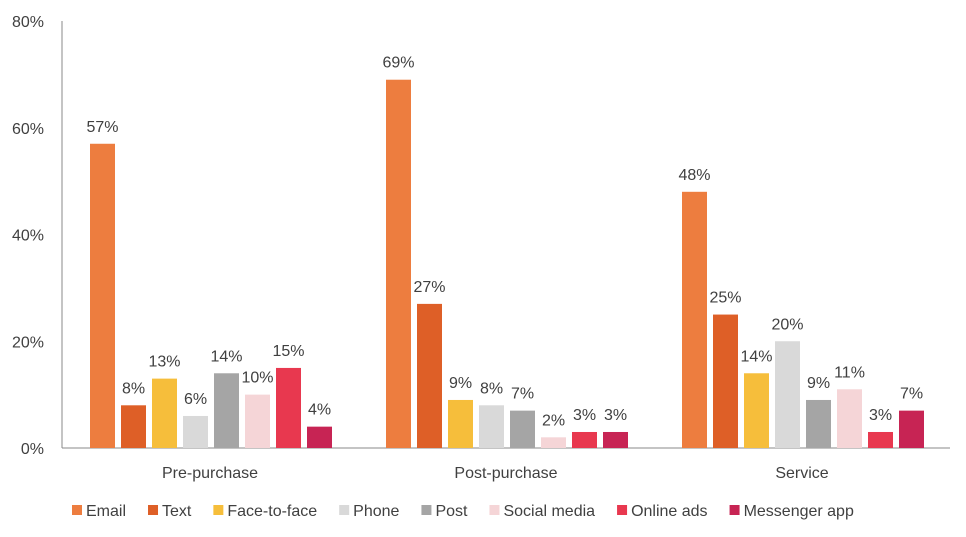 Image resolution: width=966 pixels, height=537 pixels. Describe the element at coordinates (787, 324) in the screenshot. I see `data-label: 20%` at that location.